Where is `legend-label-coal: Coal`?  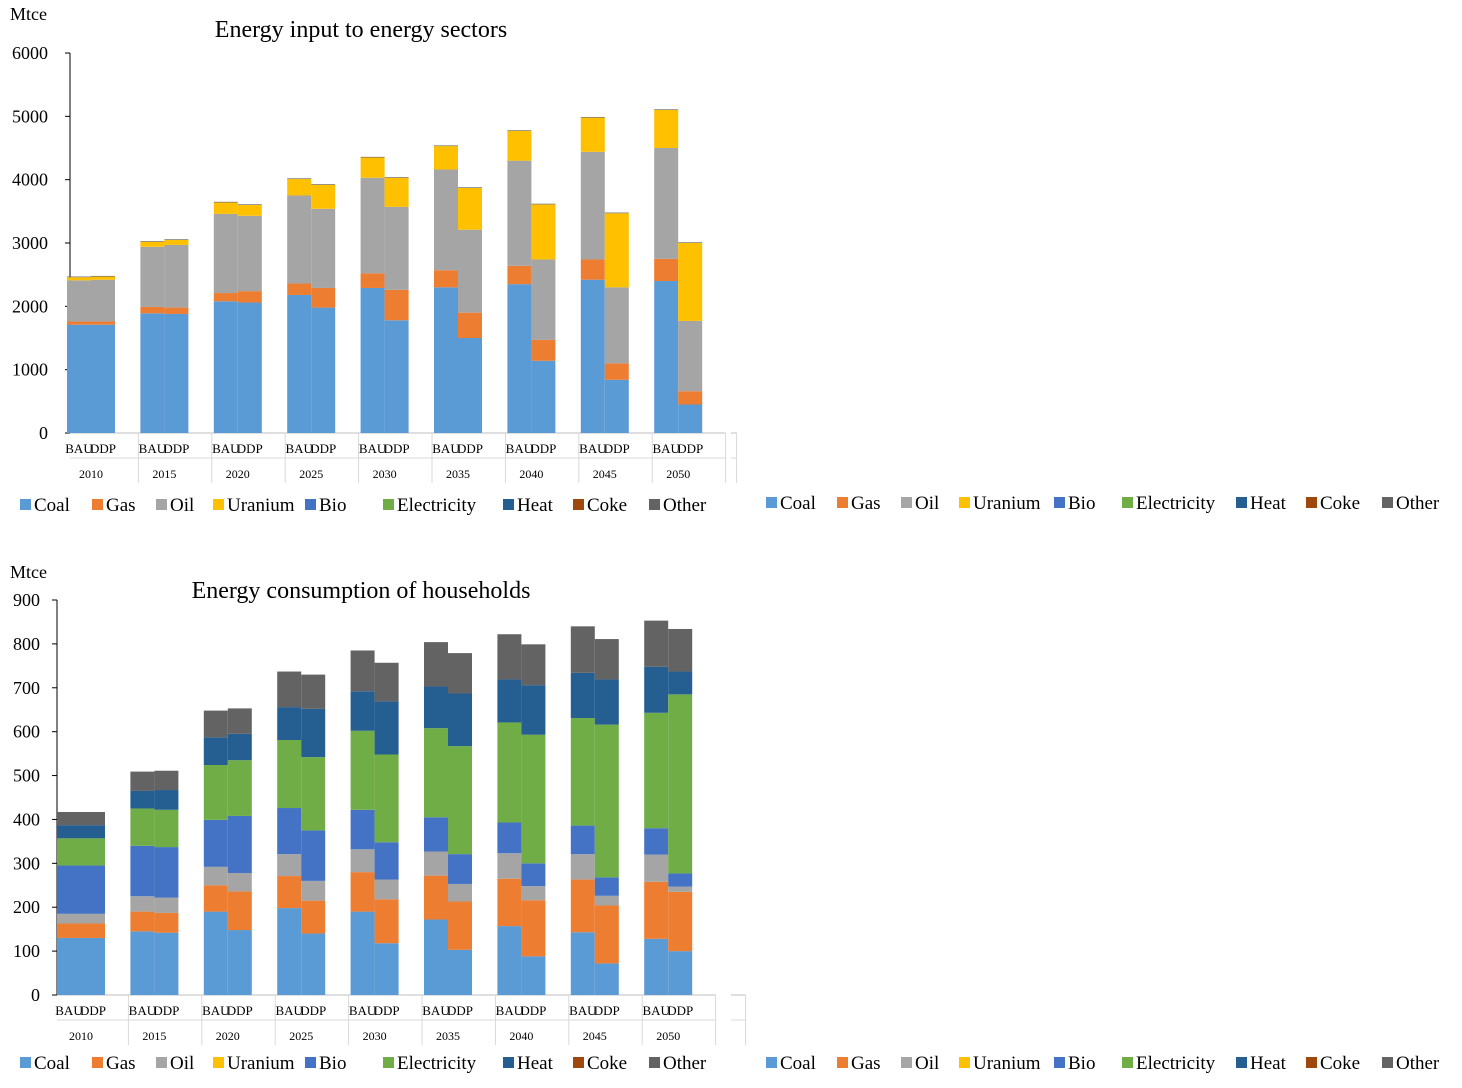
legend-label-coal: Coal is located at coordinates (798, 1063).